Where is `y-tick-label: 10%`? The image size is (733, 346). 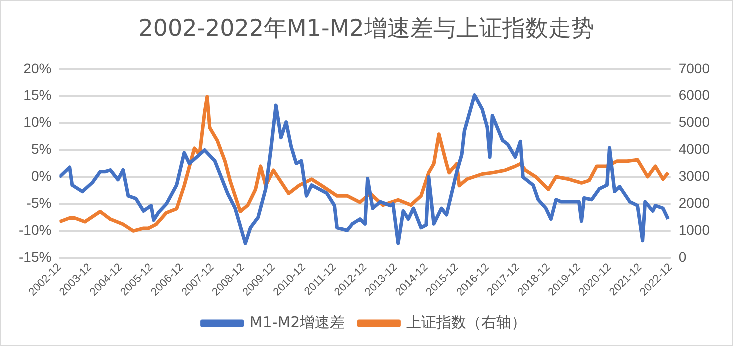
y-tick-label: 10% is located at coordinates (38, 122).